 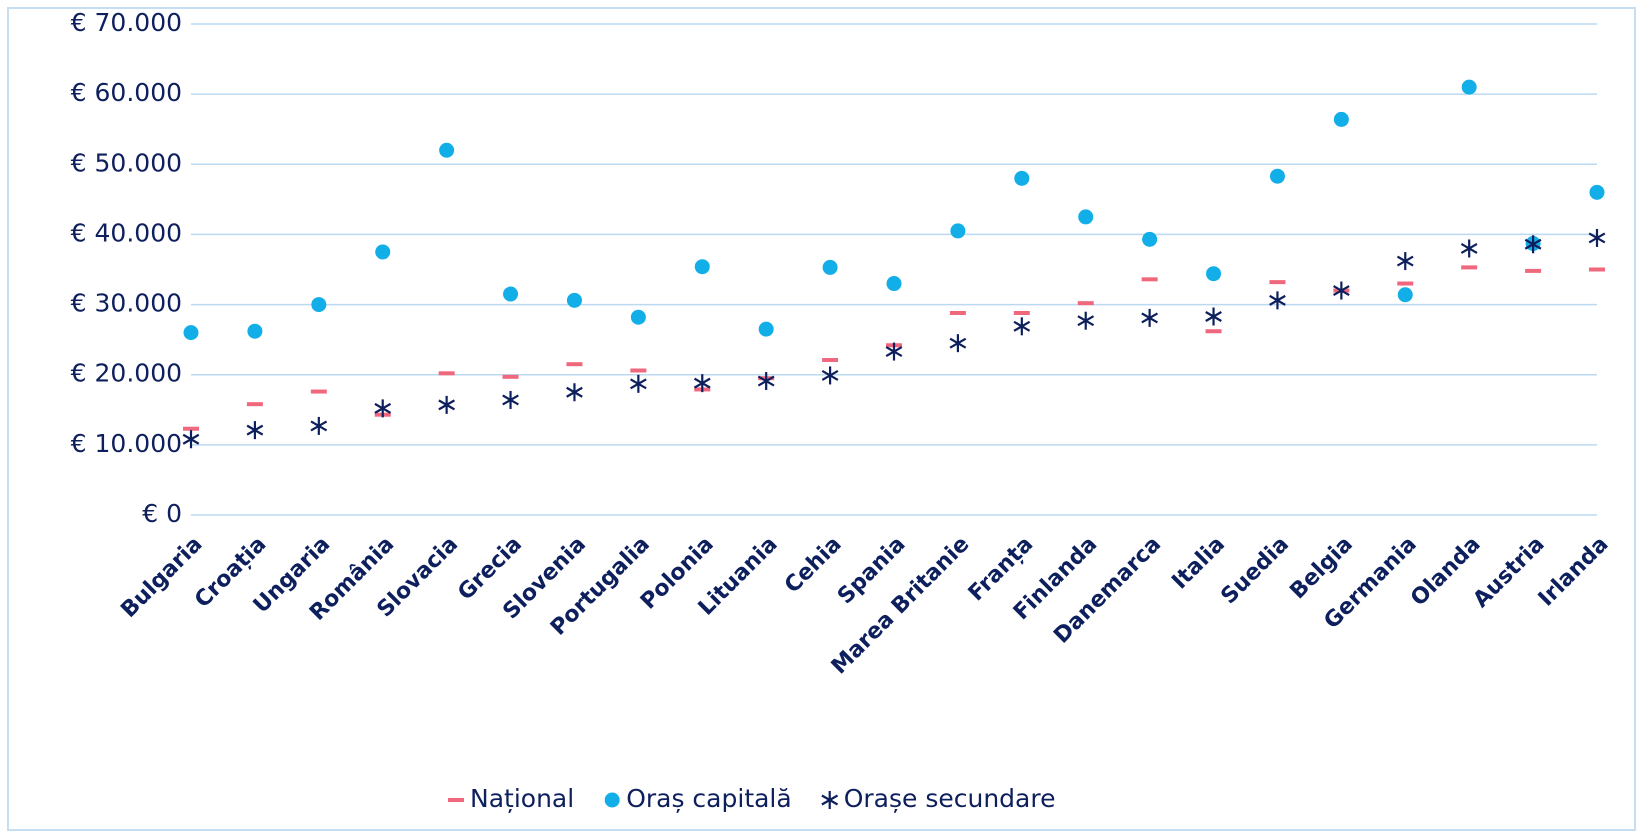 I want to click on y-tick-label: € 70.000, so click(x=126, y=22).